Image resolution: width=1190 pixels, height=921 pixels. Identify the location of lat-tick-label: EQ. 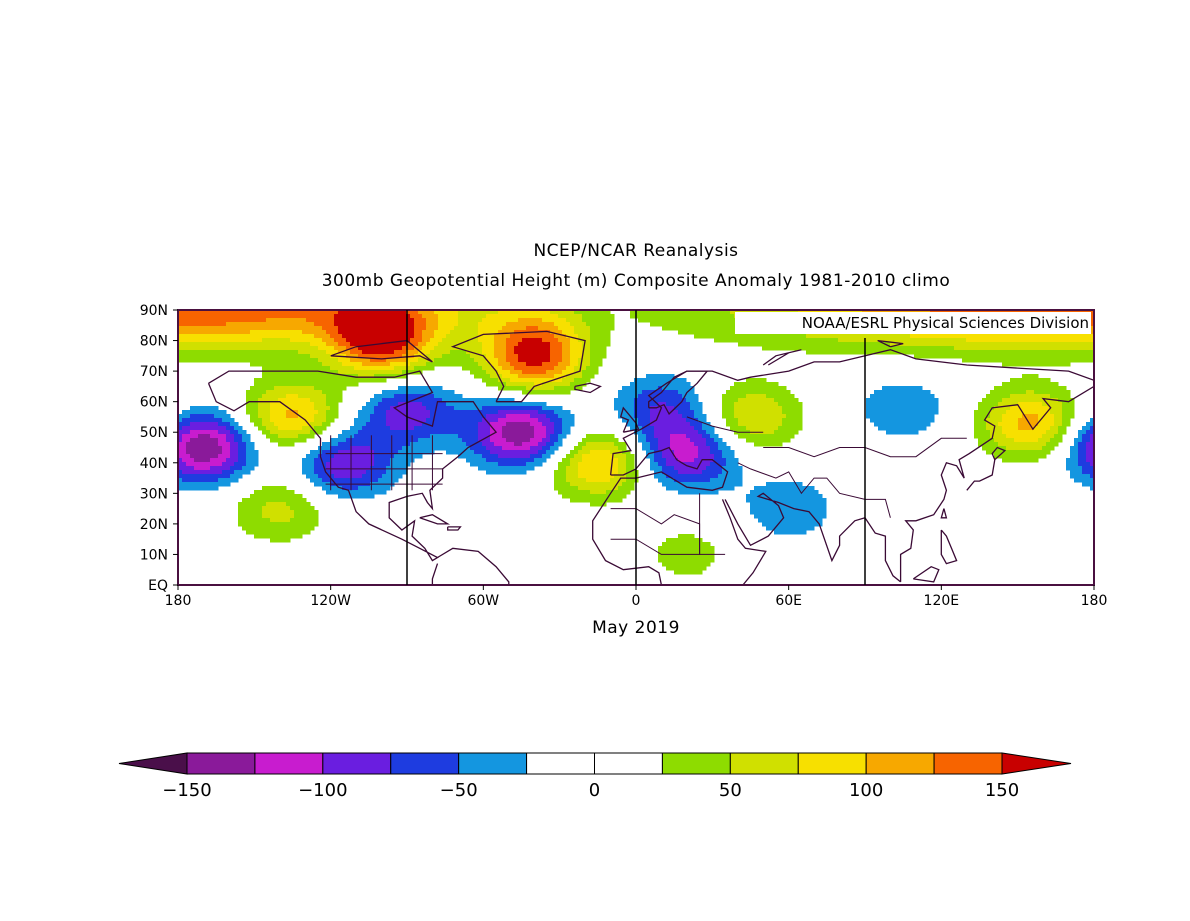
(158, 586).